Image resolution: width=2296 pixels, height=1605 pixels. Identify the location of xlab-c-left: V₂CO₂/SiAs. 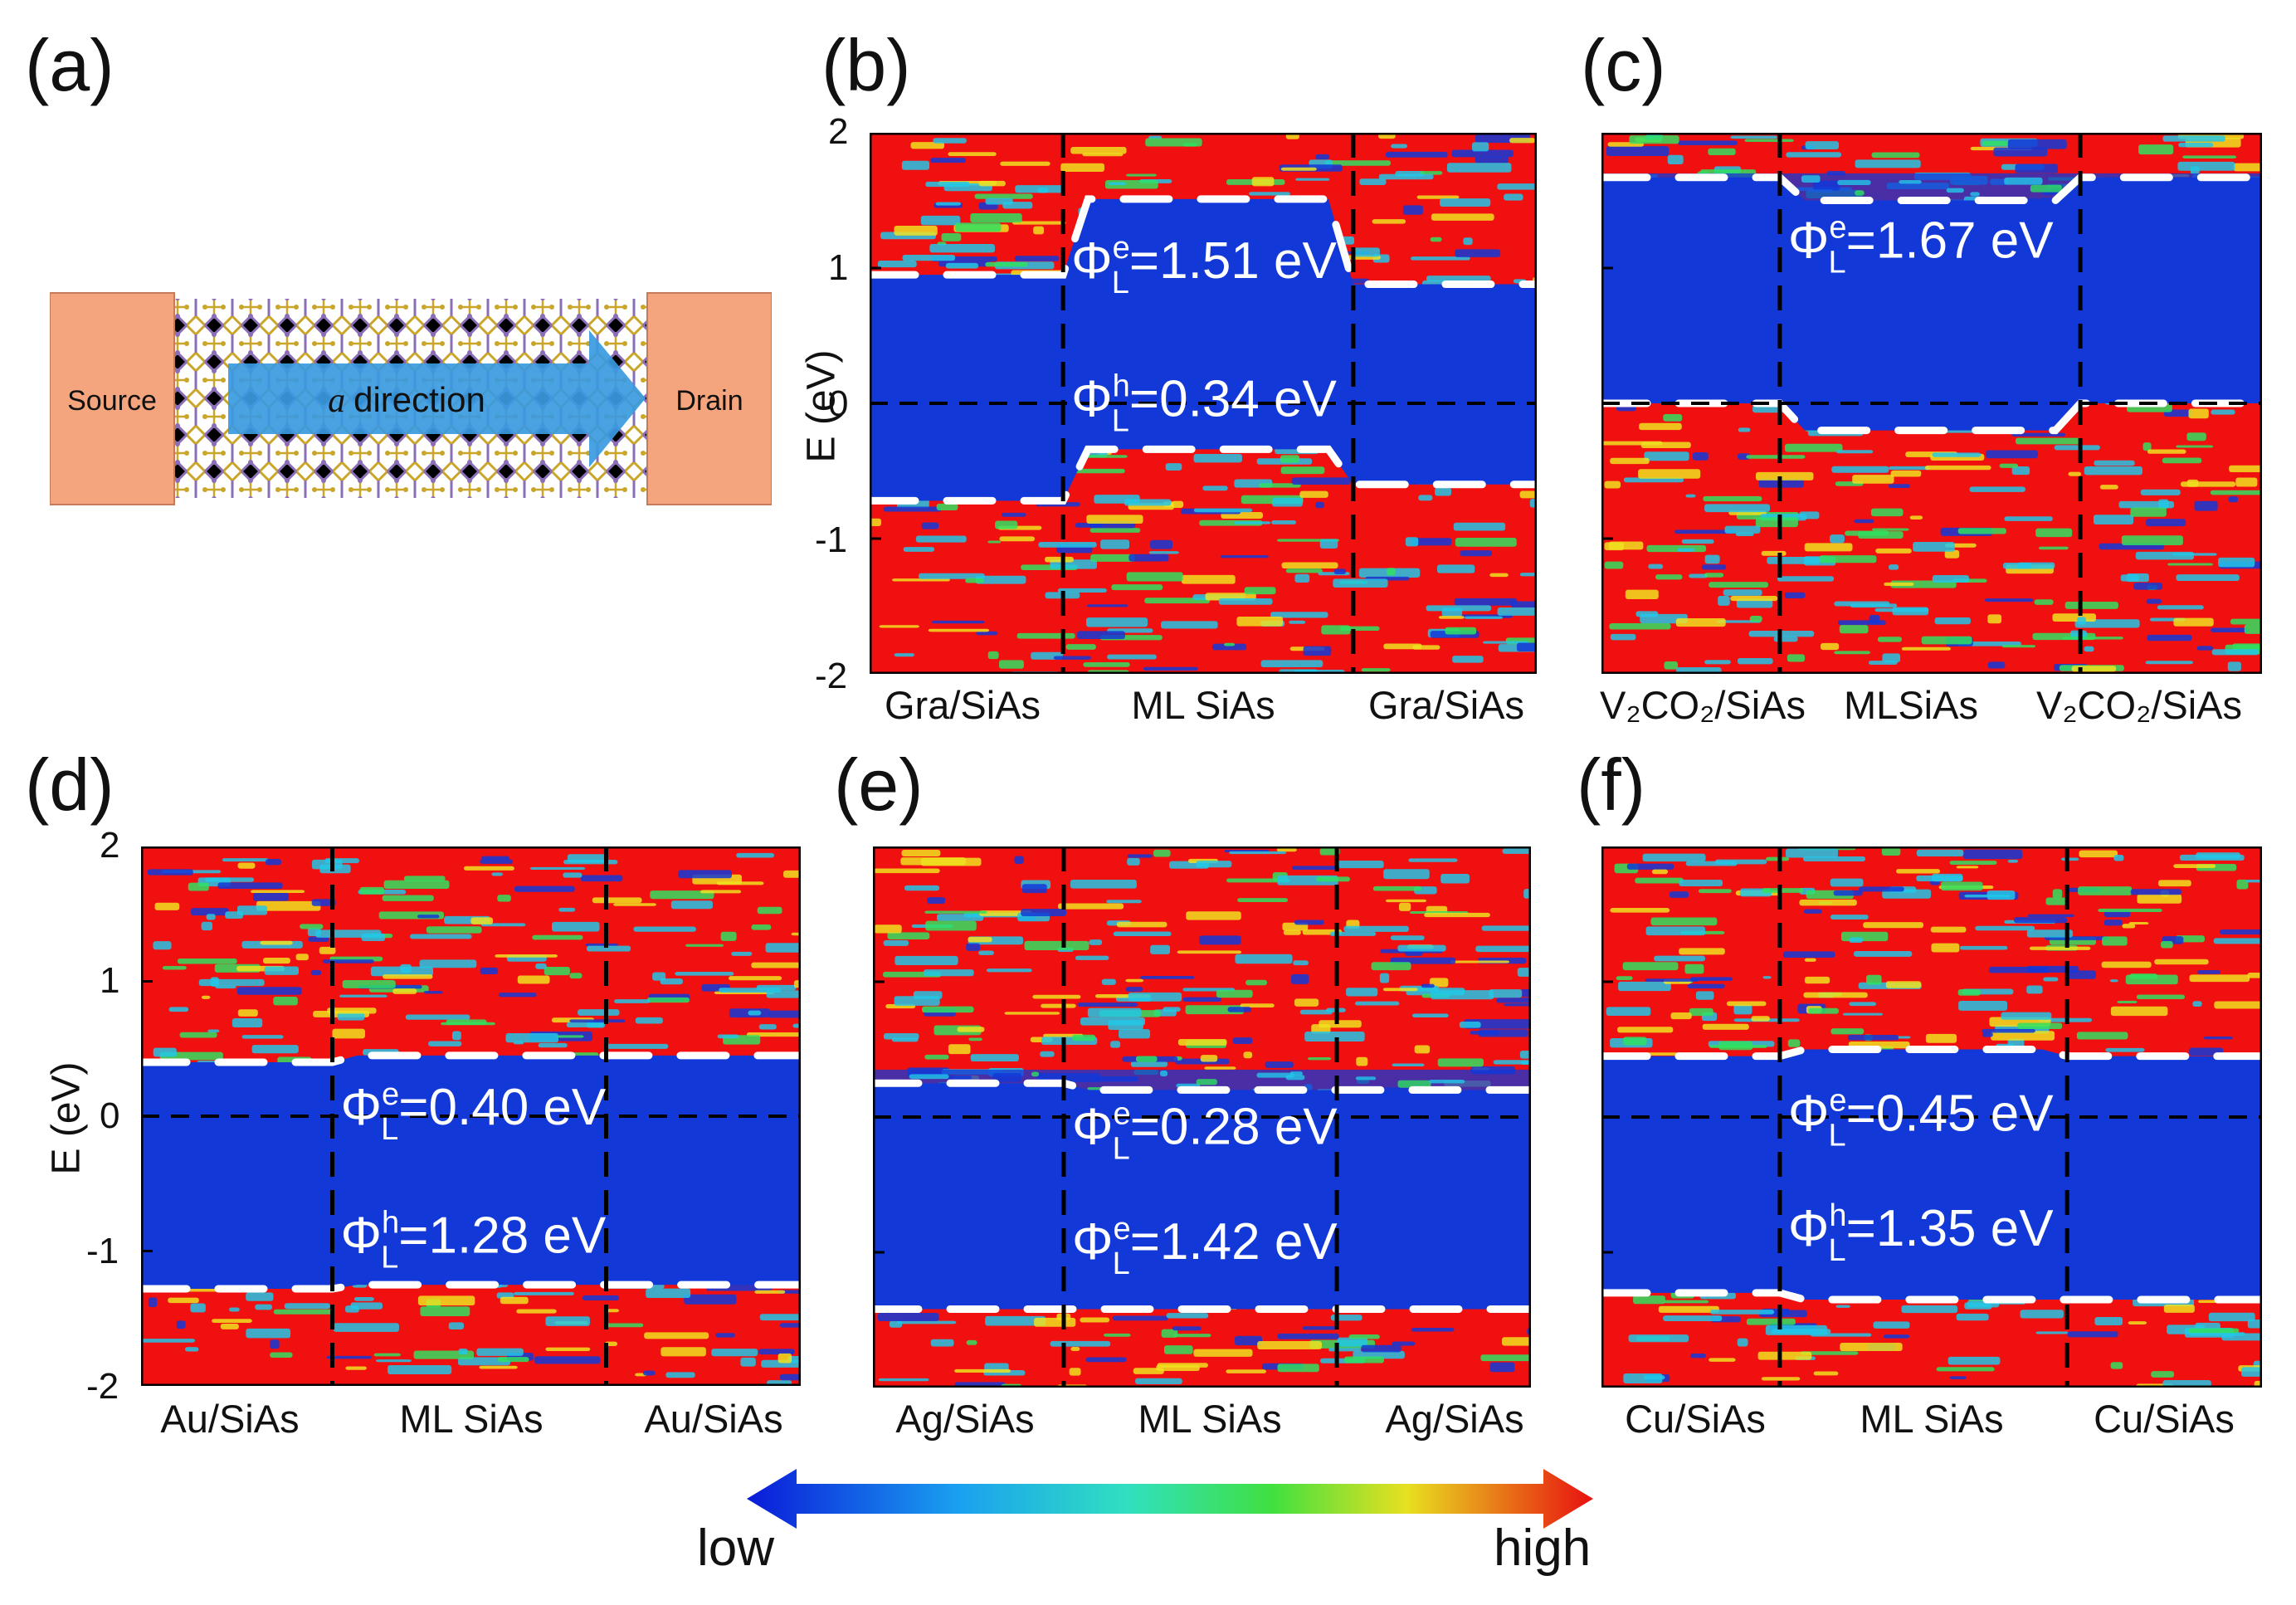
(1702, 705).